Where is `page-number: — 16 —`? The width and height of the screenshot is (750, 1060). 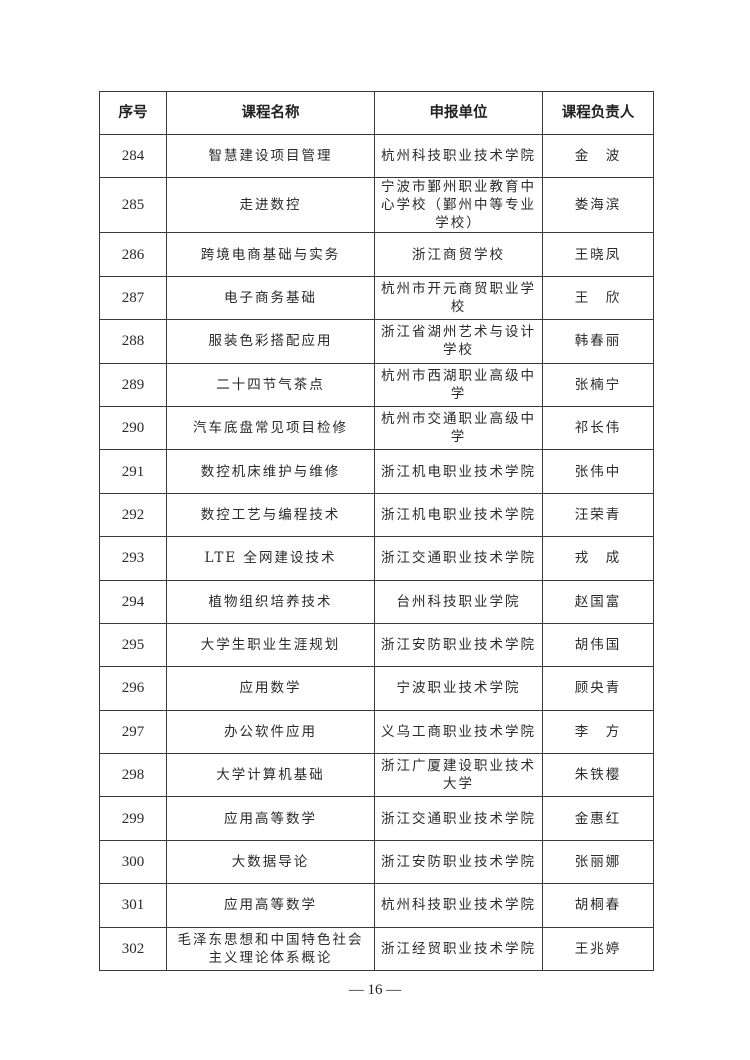
page-number: — 16 — is located at coordinates (375, 990).